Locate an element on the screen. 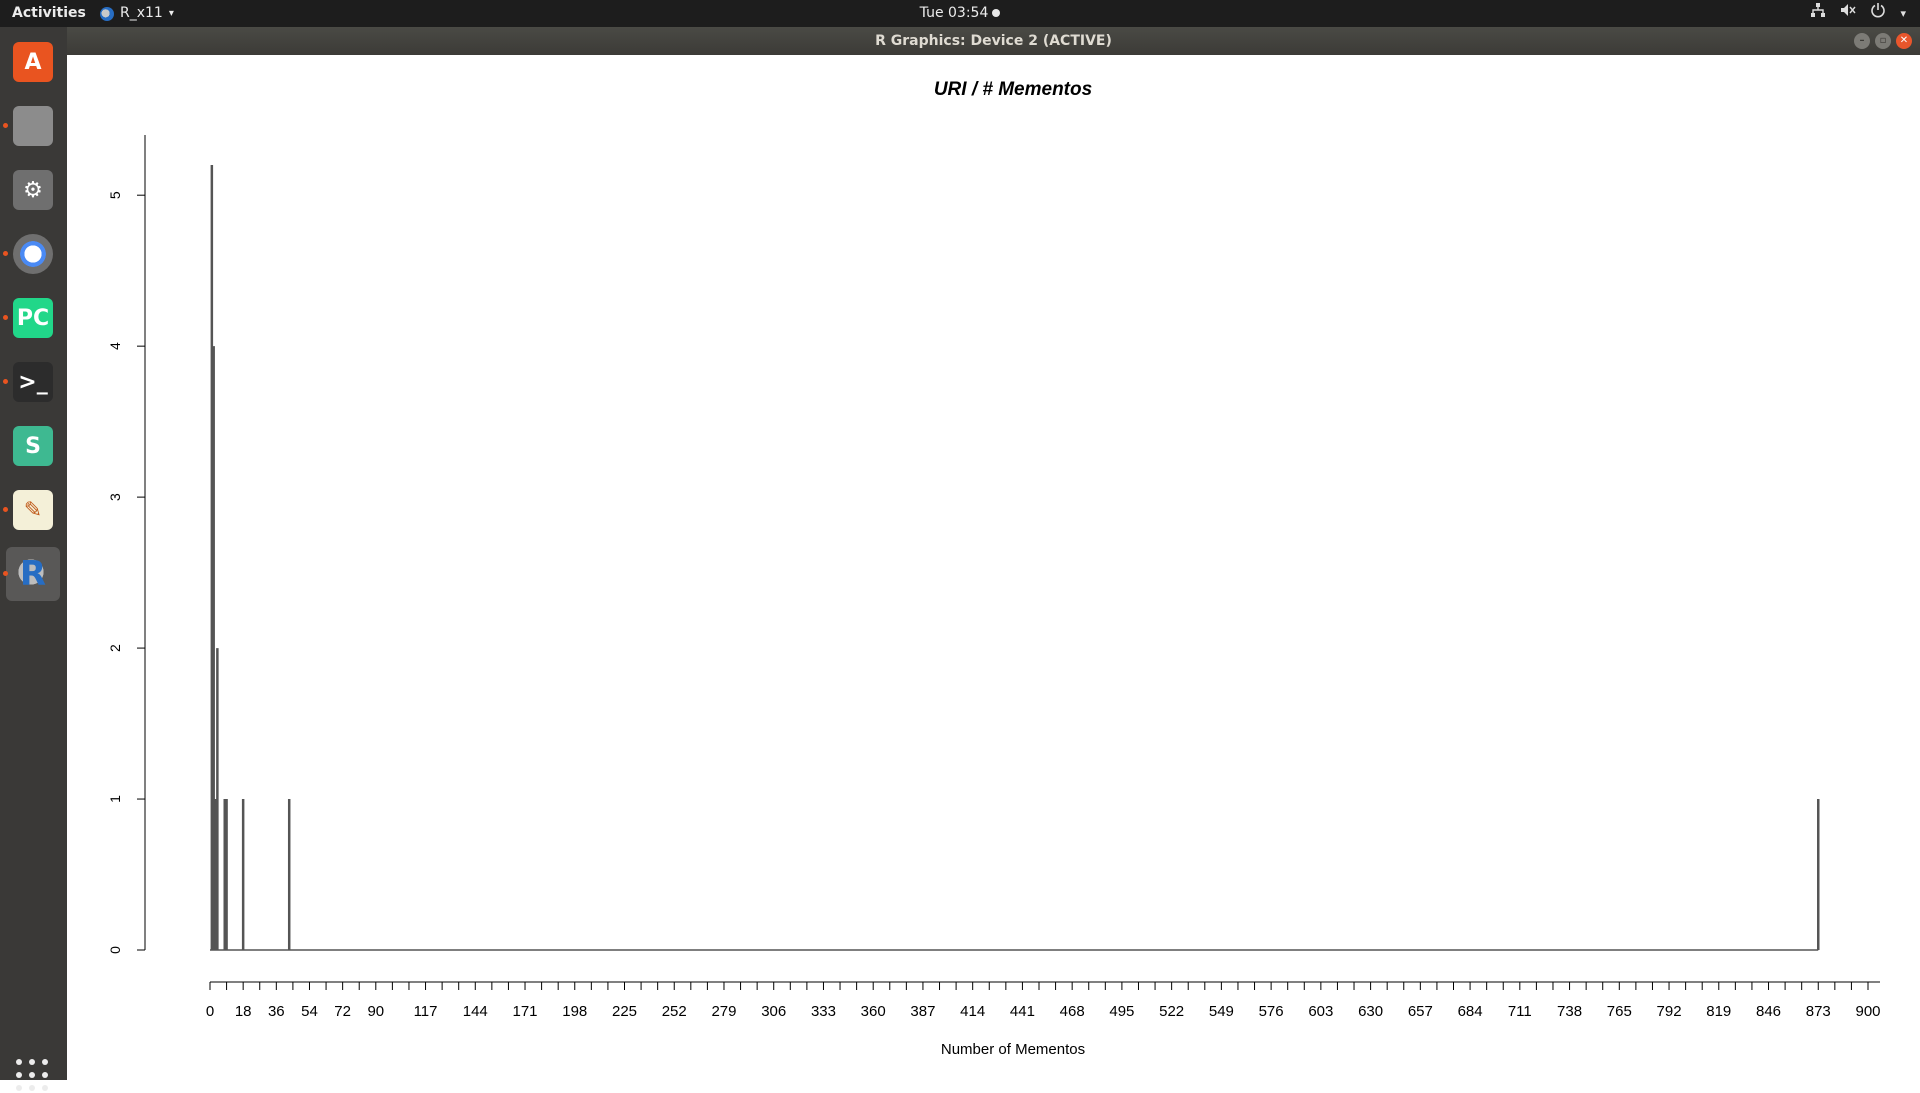  x-tick-label: 495 is located at coordinates (1121, 1011).